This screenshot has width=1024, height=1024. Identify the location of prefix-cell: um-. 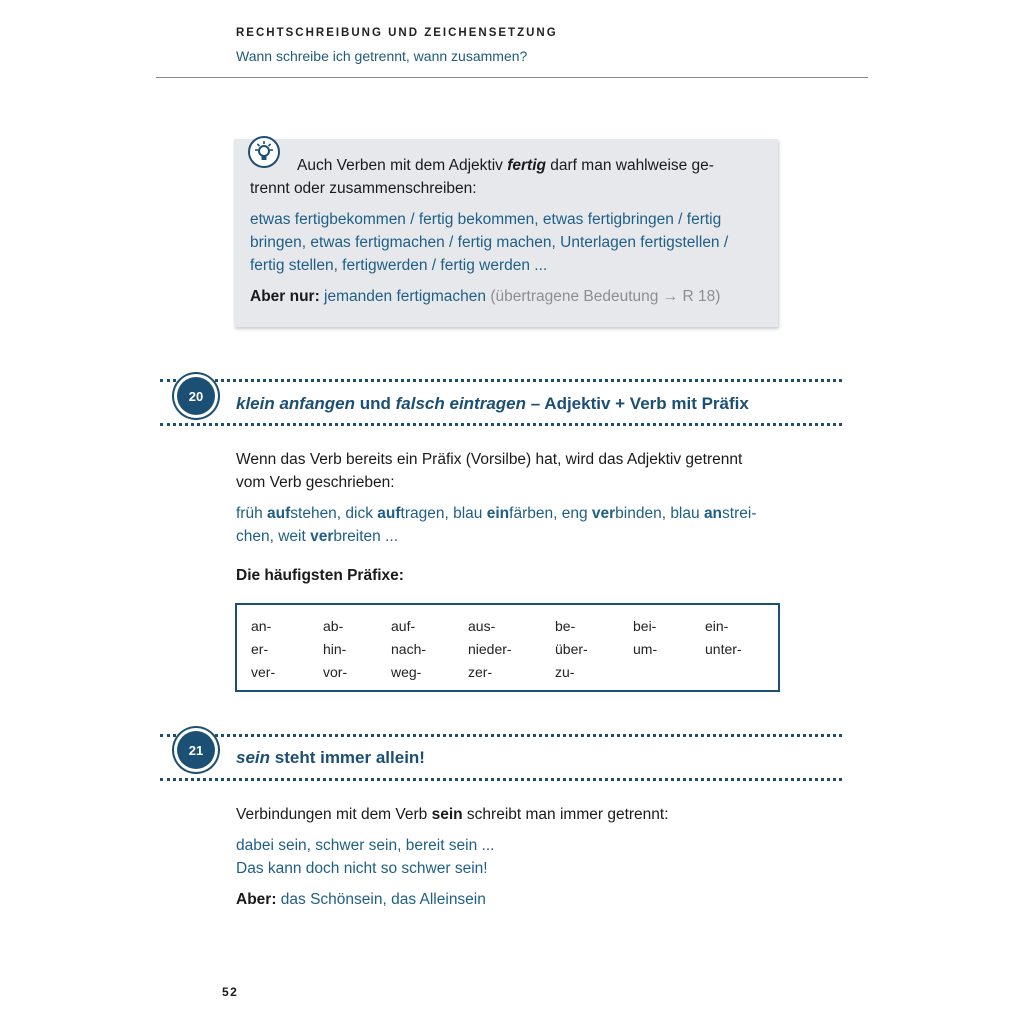
(645, 649).